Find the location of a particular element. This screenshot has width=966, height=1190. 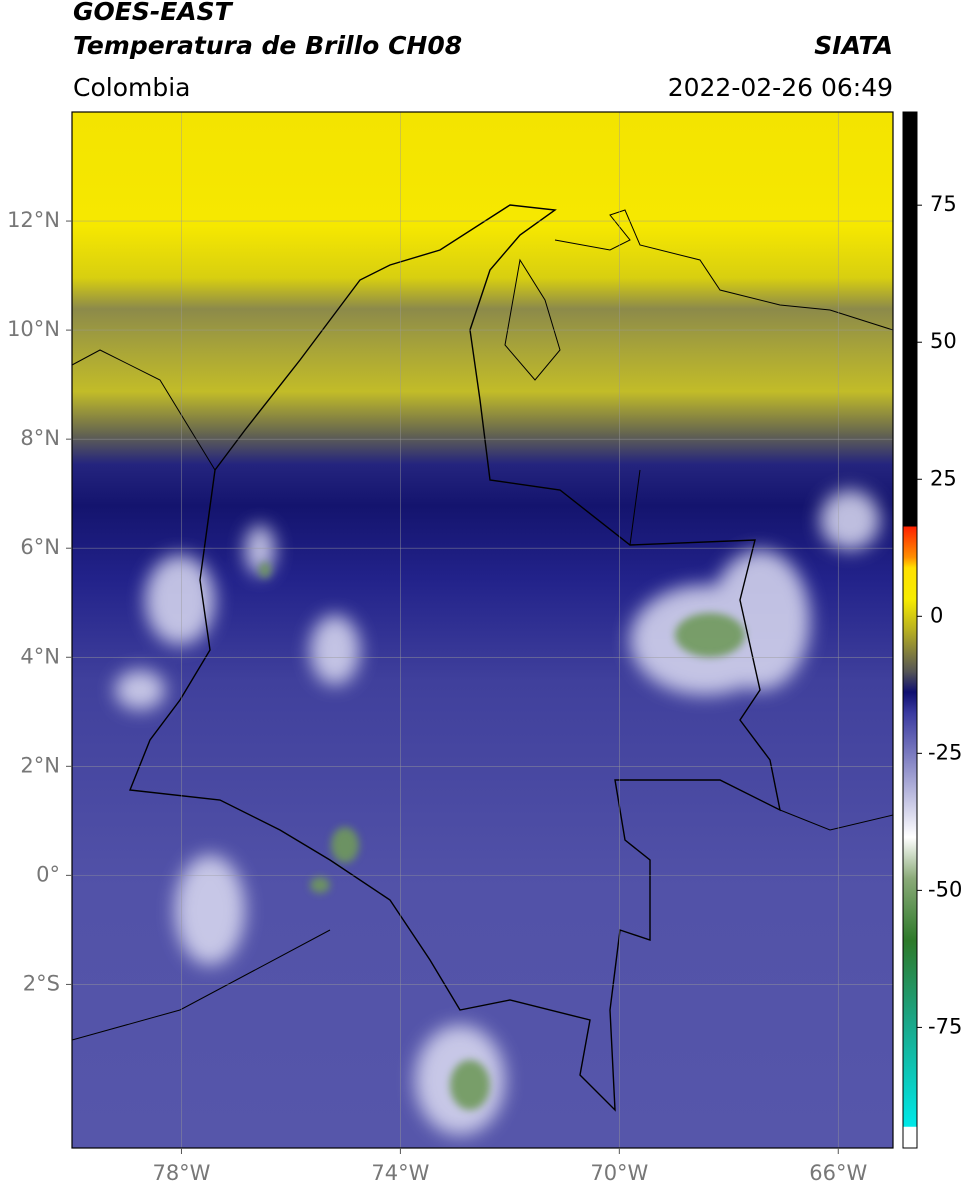

colorbar-tick-label: 75 is located at coordinates (943, 204).